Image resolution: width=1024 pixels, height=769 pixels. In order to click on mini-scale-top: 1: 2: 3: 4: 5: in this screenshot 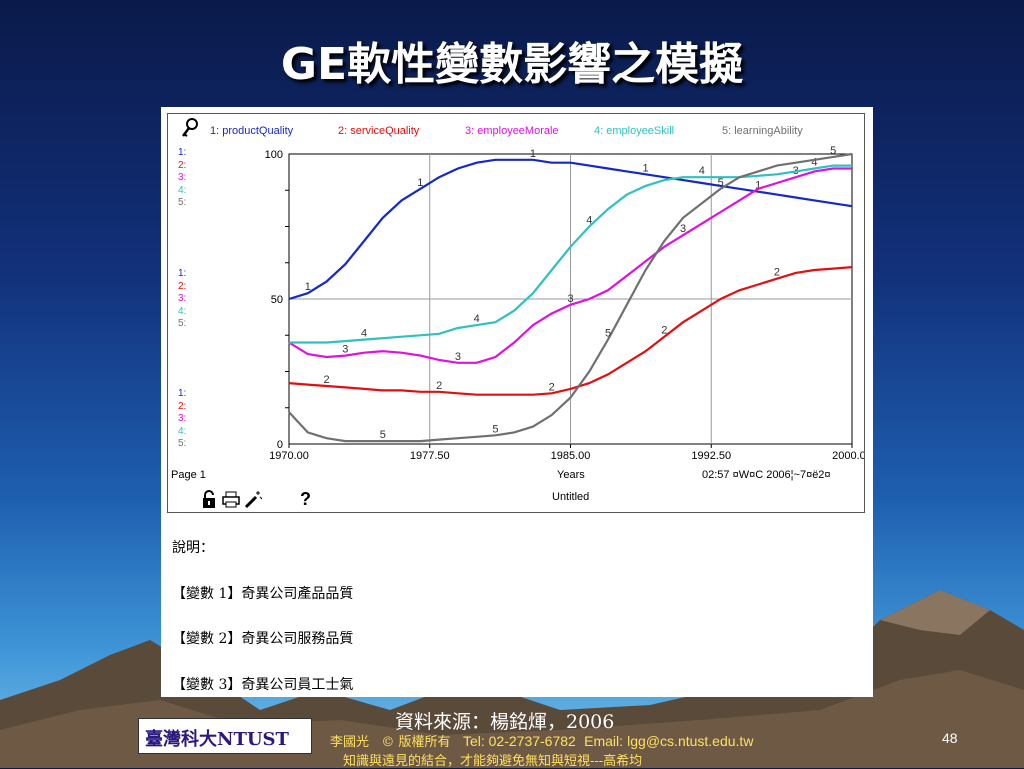, I will do `click(182, 178)`.